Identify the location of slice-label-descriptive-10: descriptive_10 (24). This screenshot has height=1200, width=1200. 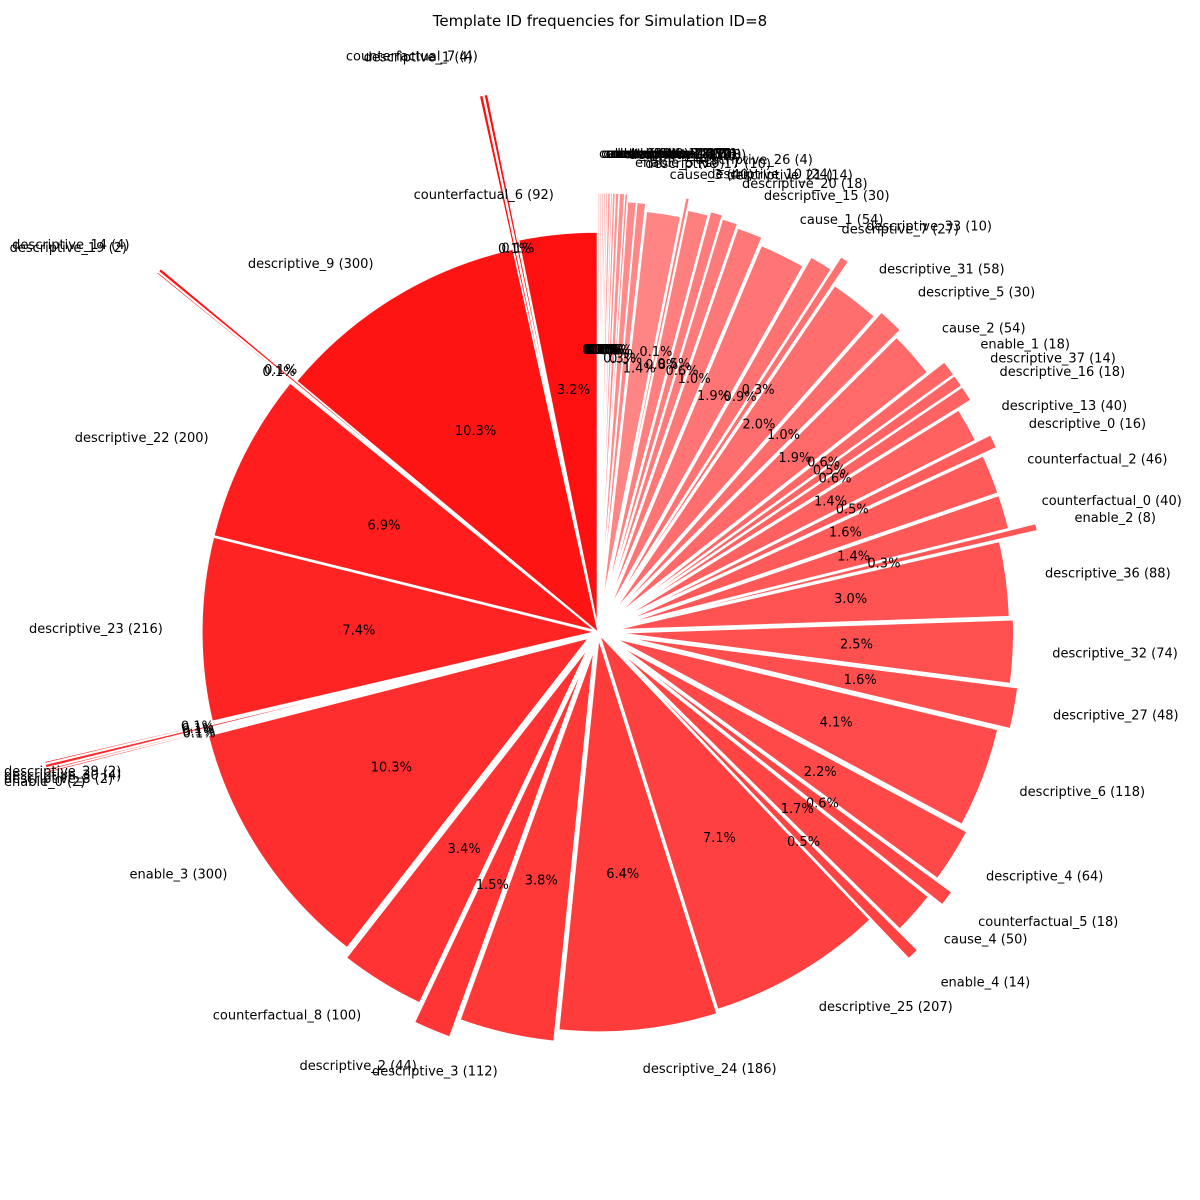
(770, 174).